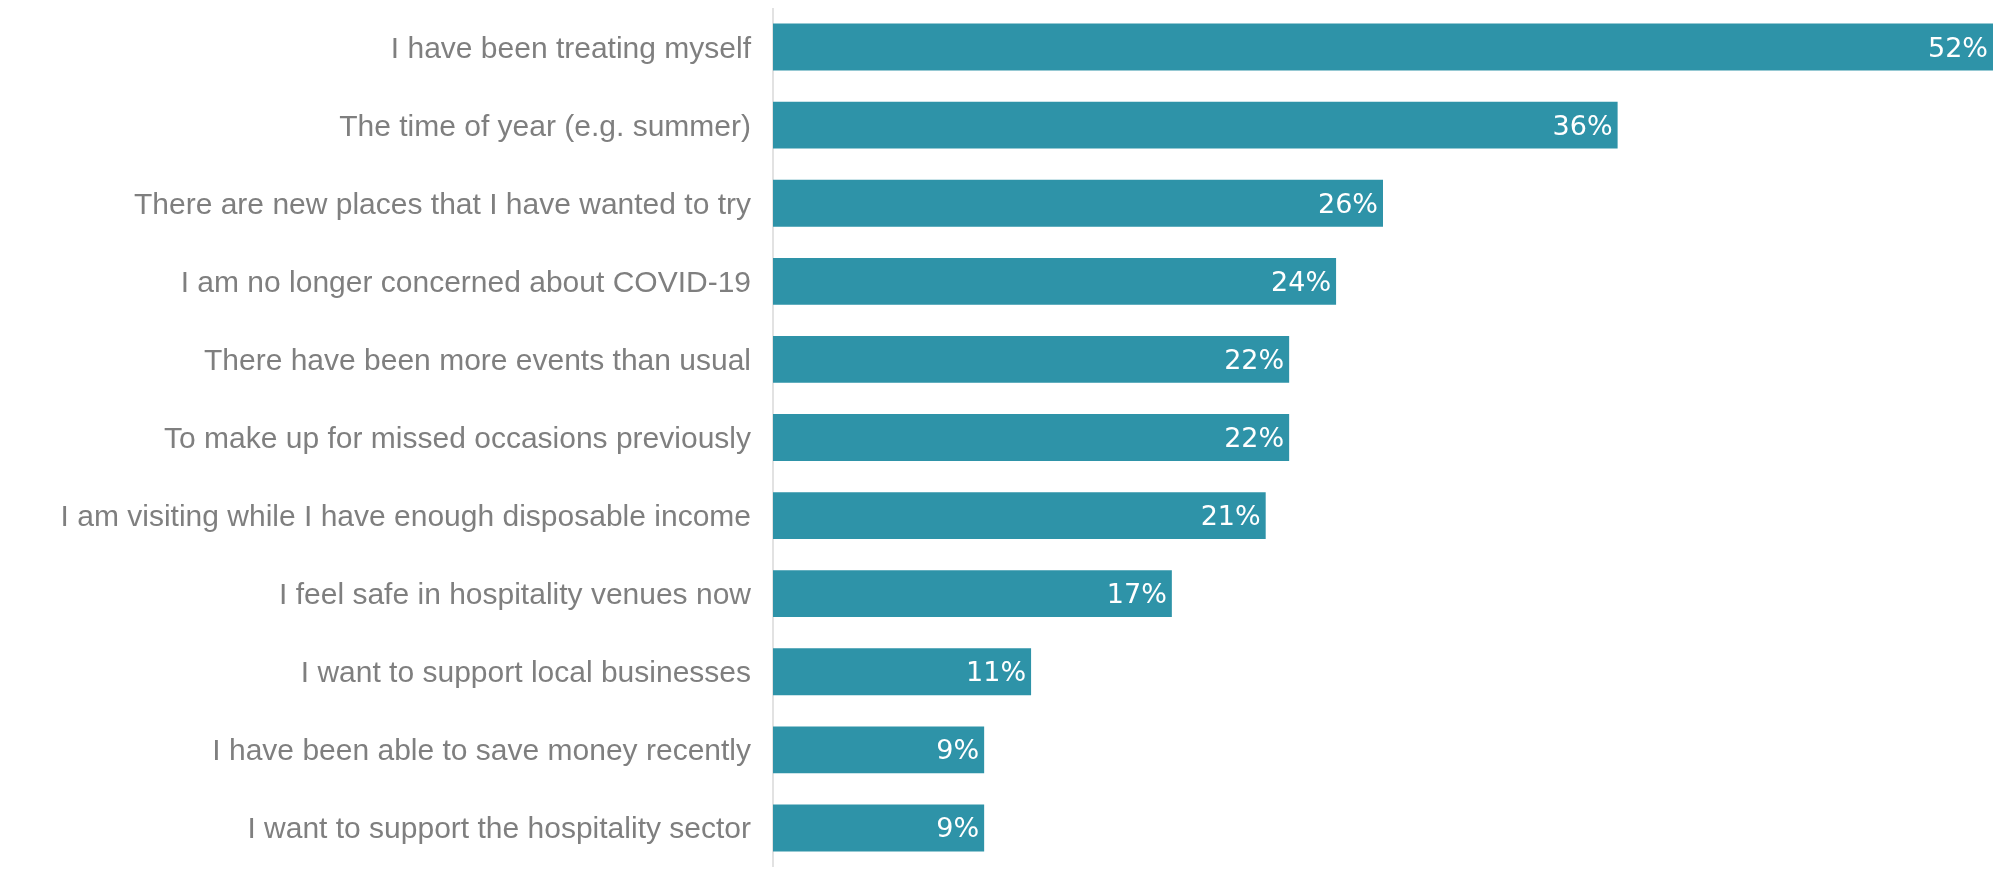 The width and height of the screenshot is (2007, 875). What do you see at coordinates (442, 203) in the screenshot?
I see `y-tick-label: There are new places that I have wanted to try` at bounding box center [442, 203].